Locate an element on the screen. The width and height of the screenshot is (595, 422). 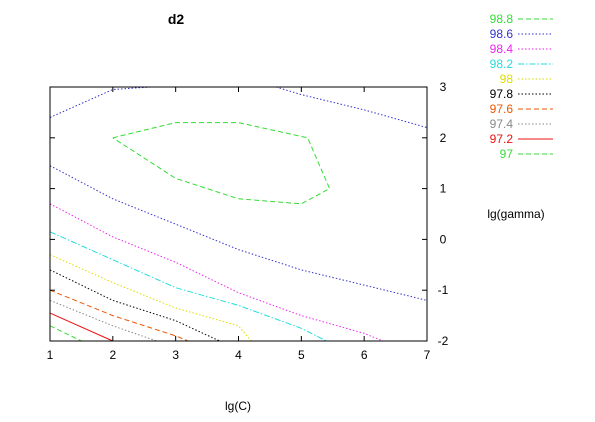
legend-label-98-6: 98.6 is located at coordinates (502, 34).